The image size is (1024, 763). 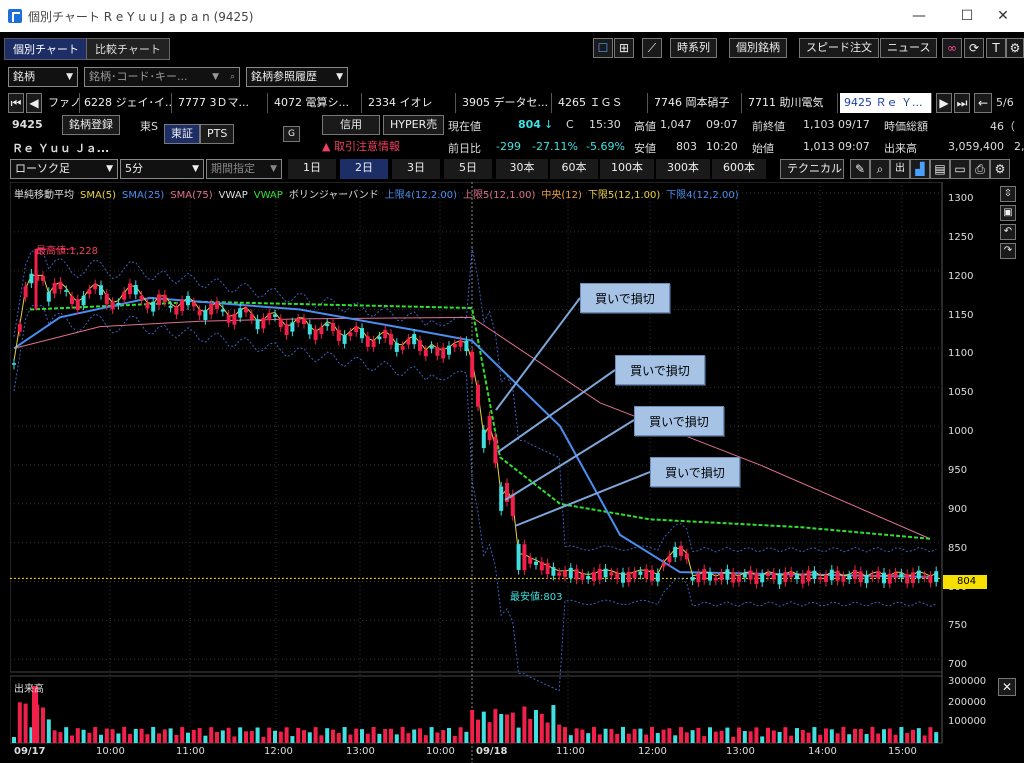 What do you see at coordinates (34, 103) in the screenshot?
I see `prev-icon: ◀` at bounding box center [34, 103].